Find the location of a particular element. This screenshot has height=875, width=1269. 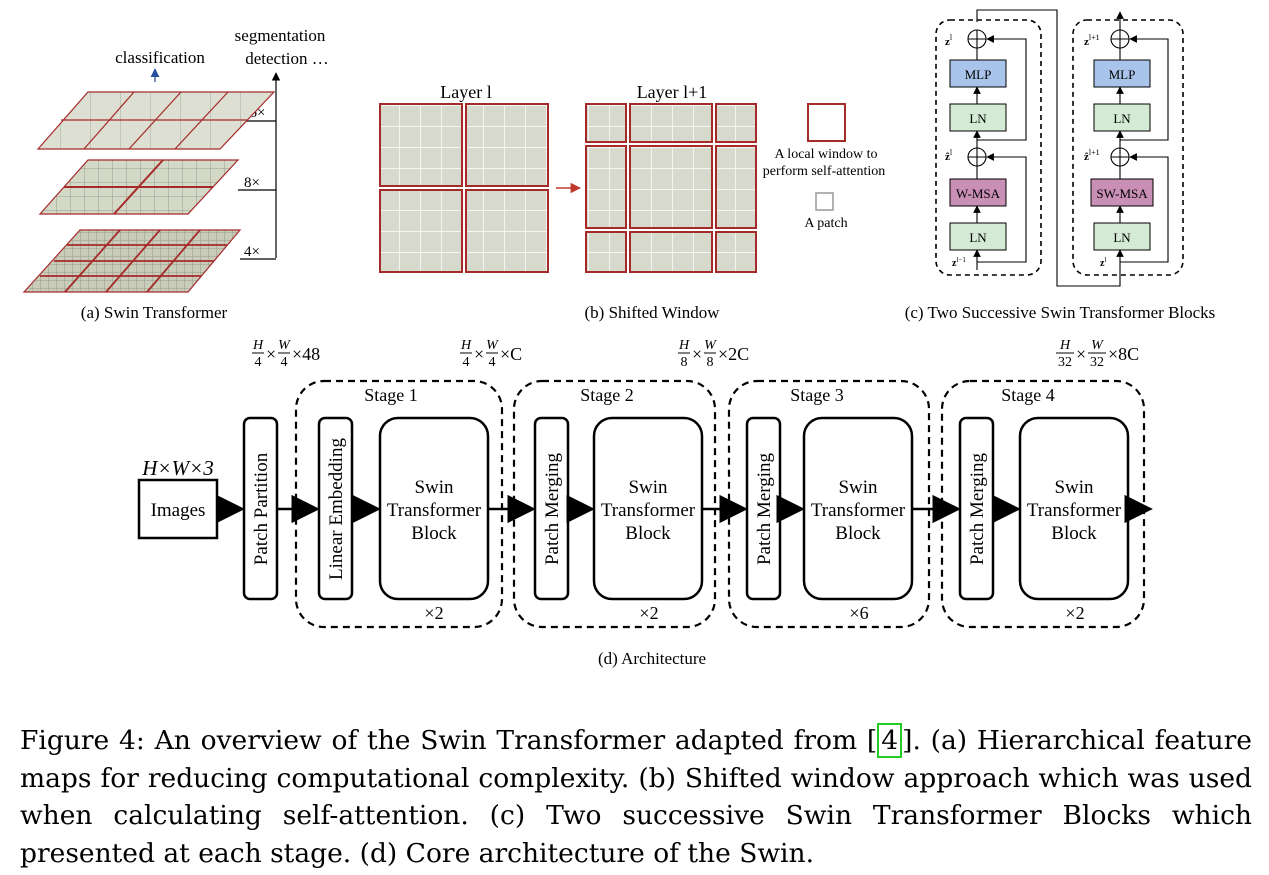

images-label: Images is located at coordinates (178, 510).